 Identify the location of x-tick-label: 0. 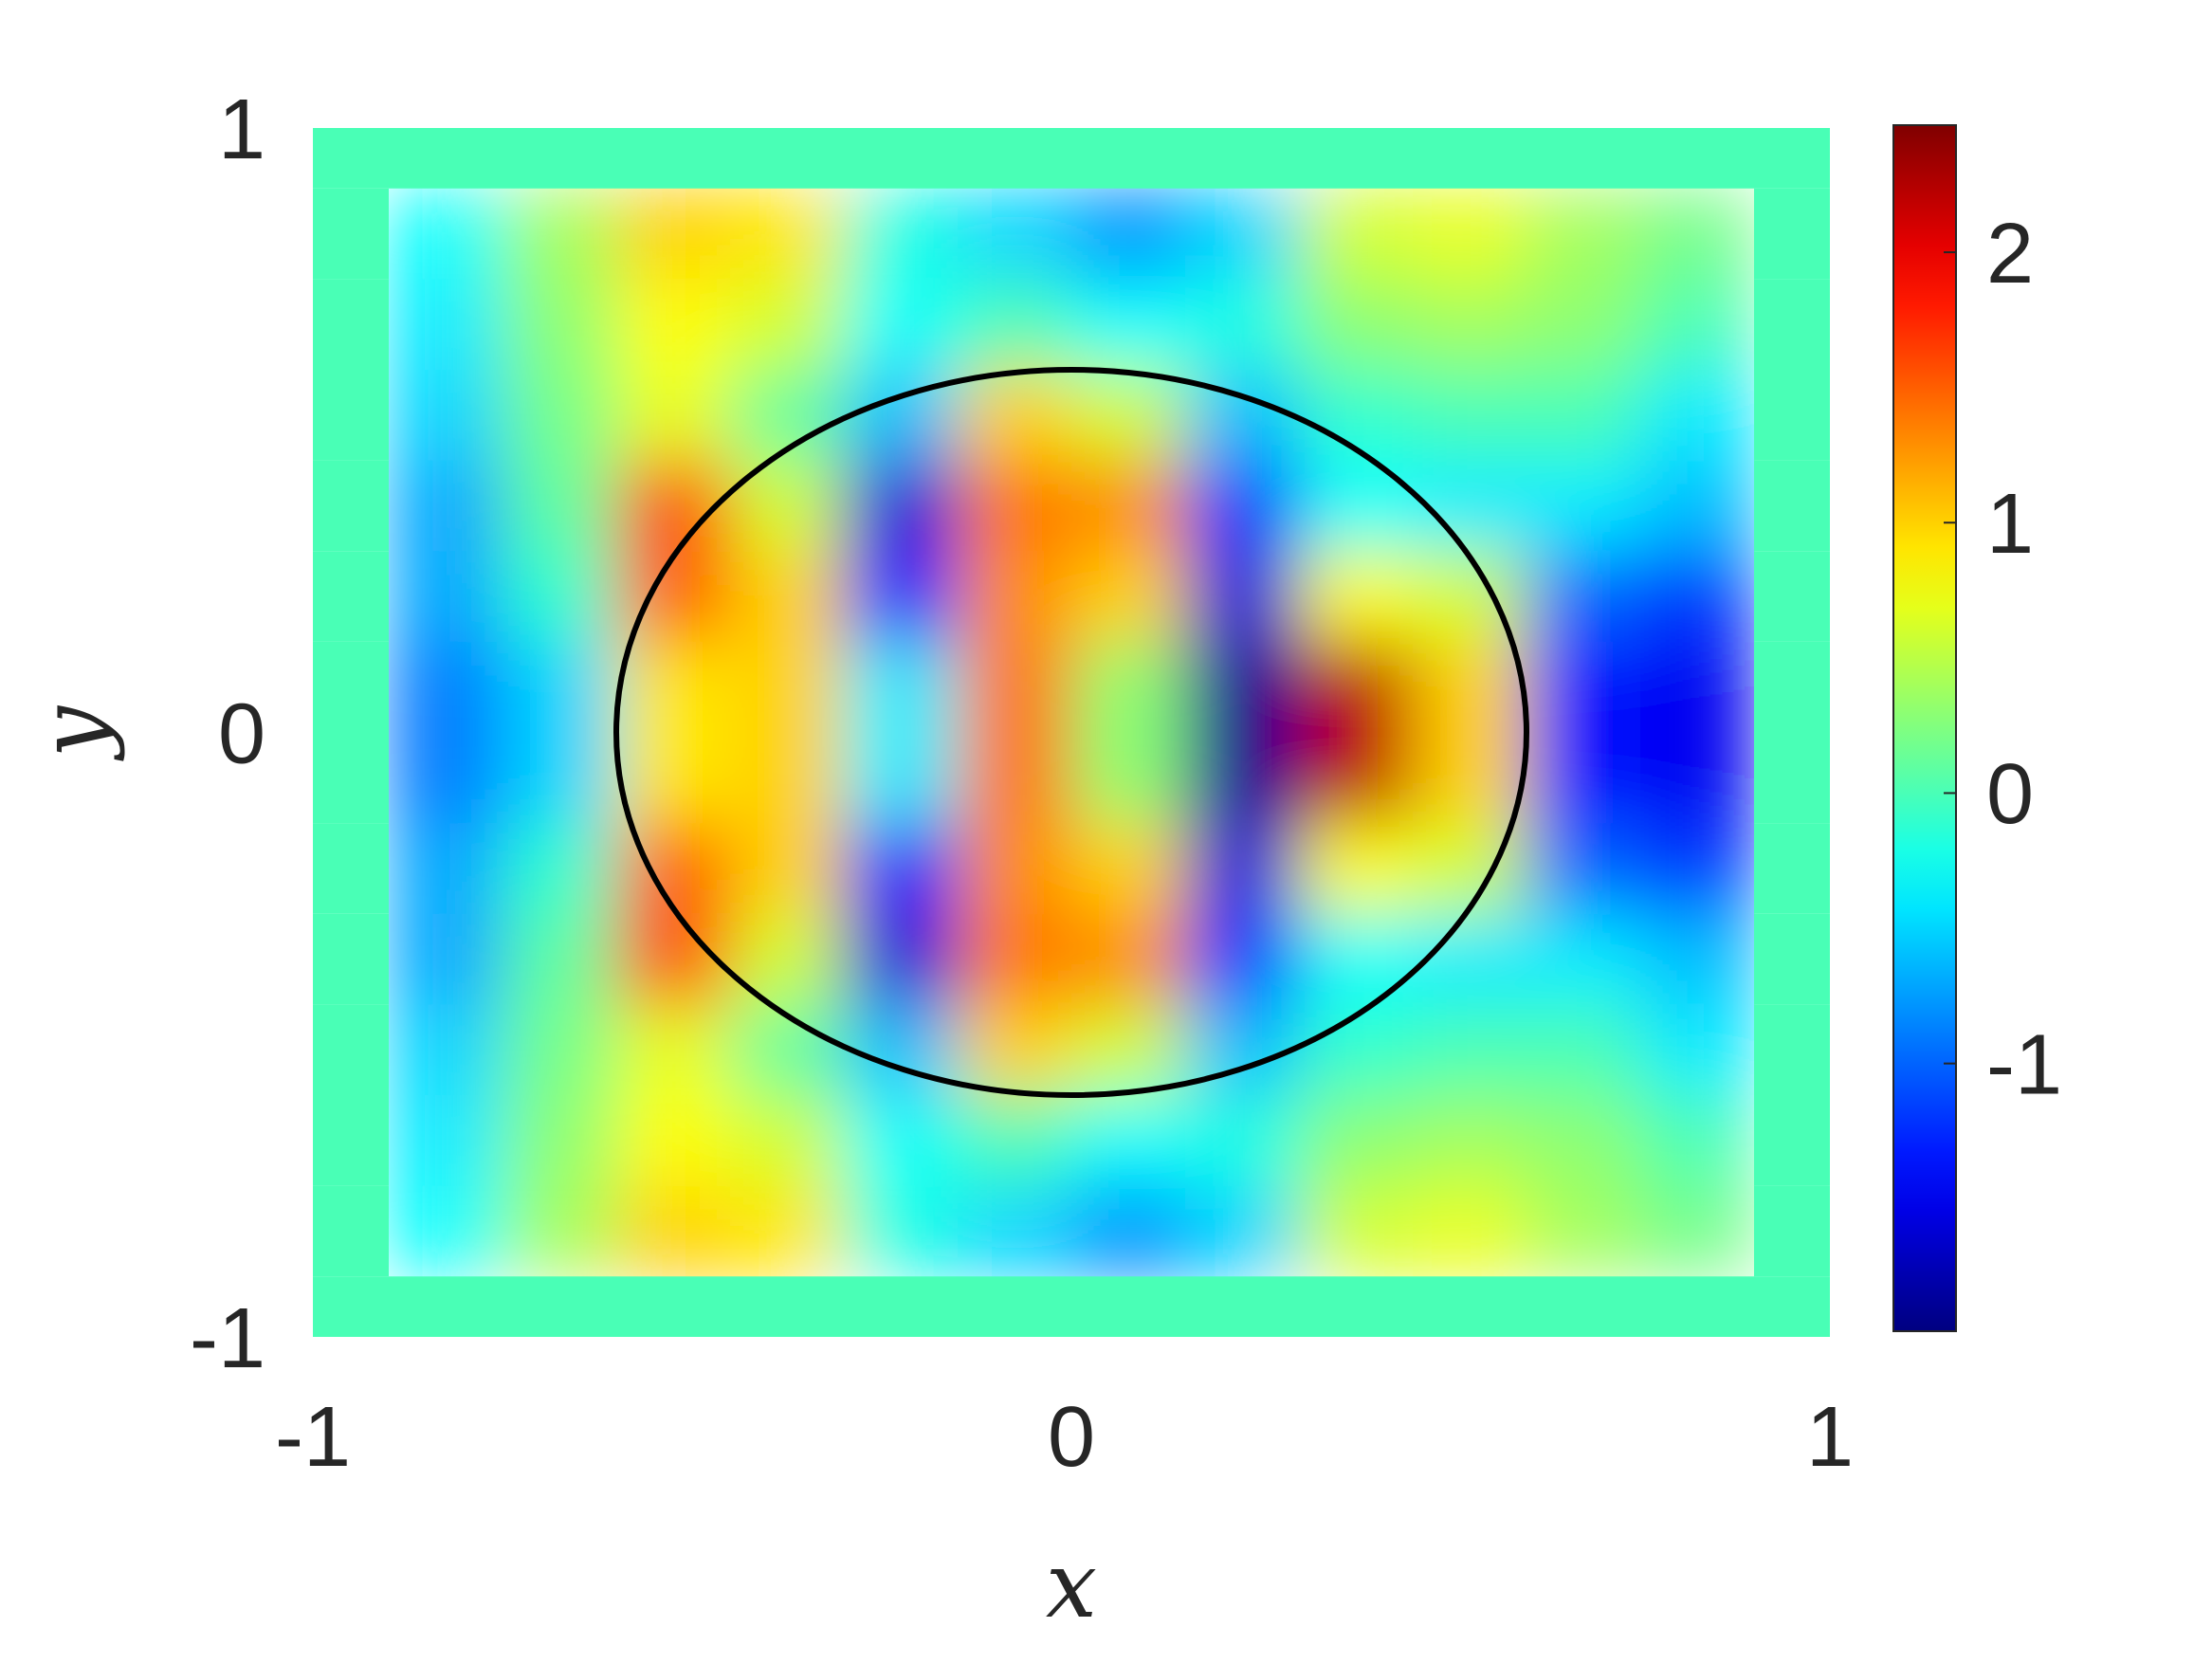
(1071, 1437).